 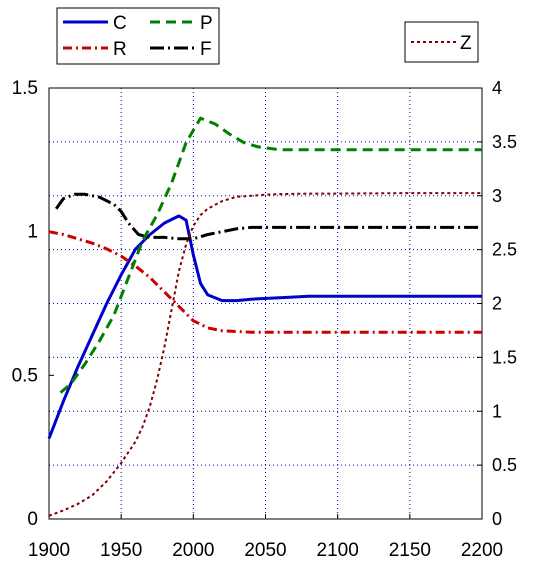 What do you see at coordinates (410, 550) in the screenshot?
I see `x-tick-label: 2150` at bounding box center [410, 550].